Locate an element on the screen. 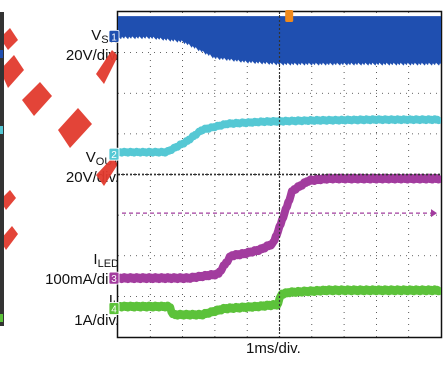 The width and height of the screenshot is (443, 365). channel-marker-label-3: 3 is located at coordinates (114, 279).